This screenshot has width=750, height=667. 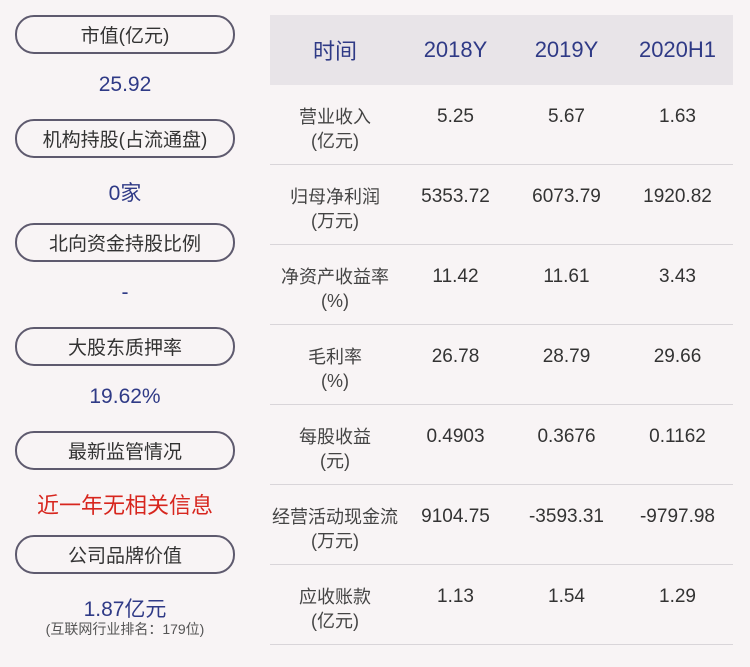 What do you see at coordinates (566, 196) in the screenshot?
I see `cell-value: 6073.79` at bounding box center [566, 196].